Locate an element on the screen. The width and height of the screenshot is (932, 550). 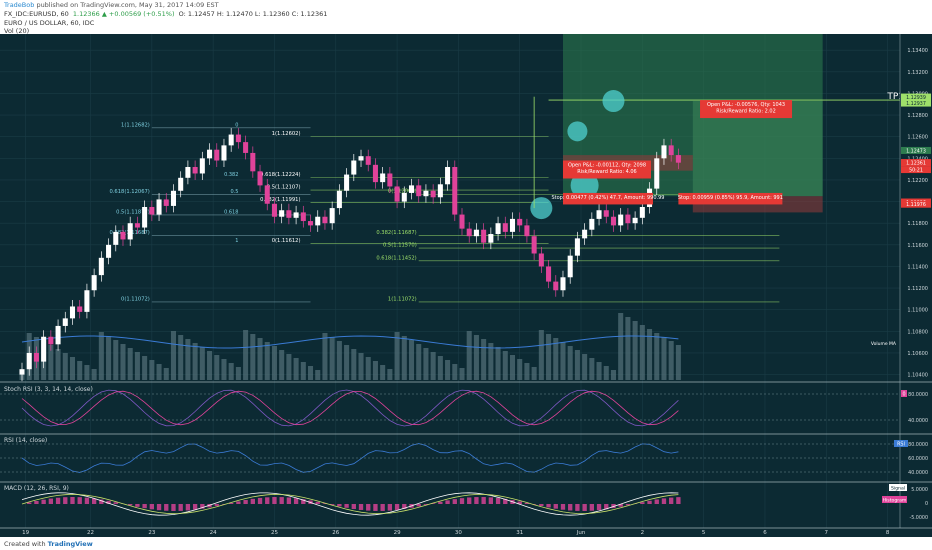
fib-extra-label: 0.618 is located at coordinates (231, 212).